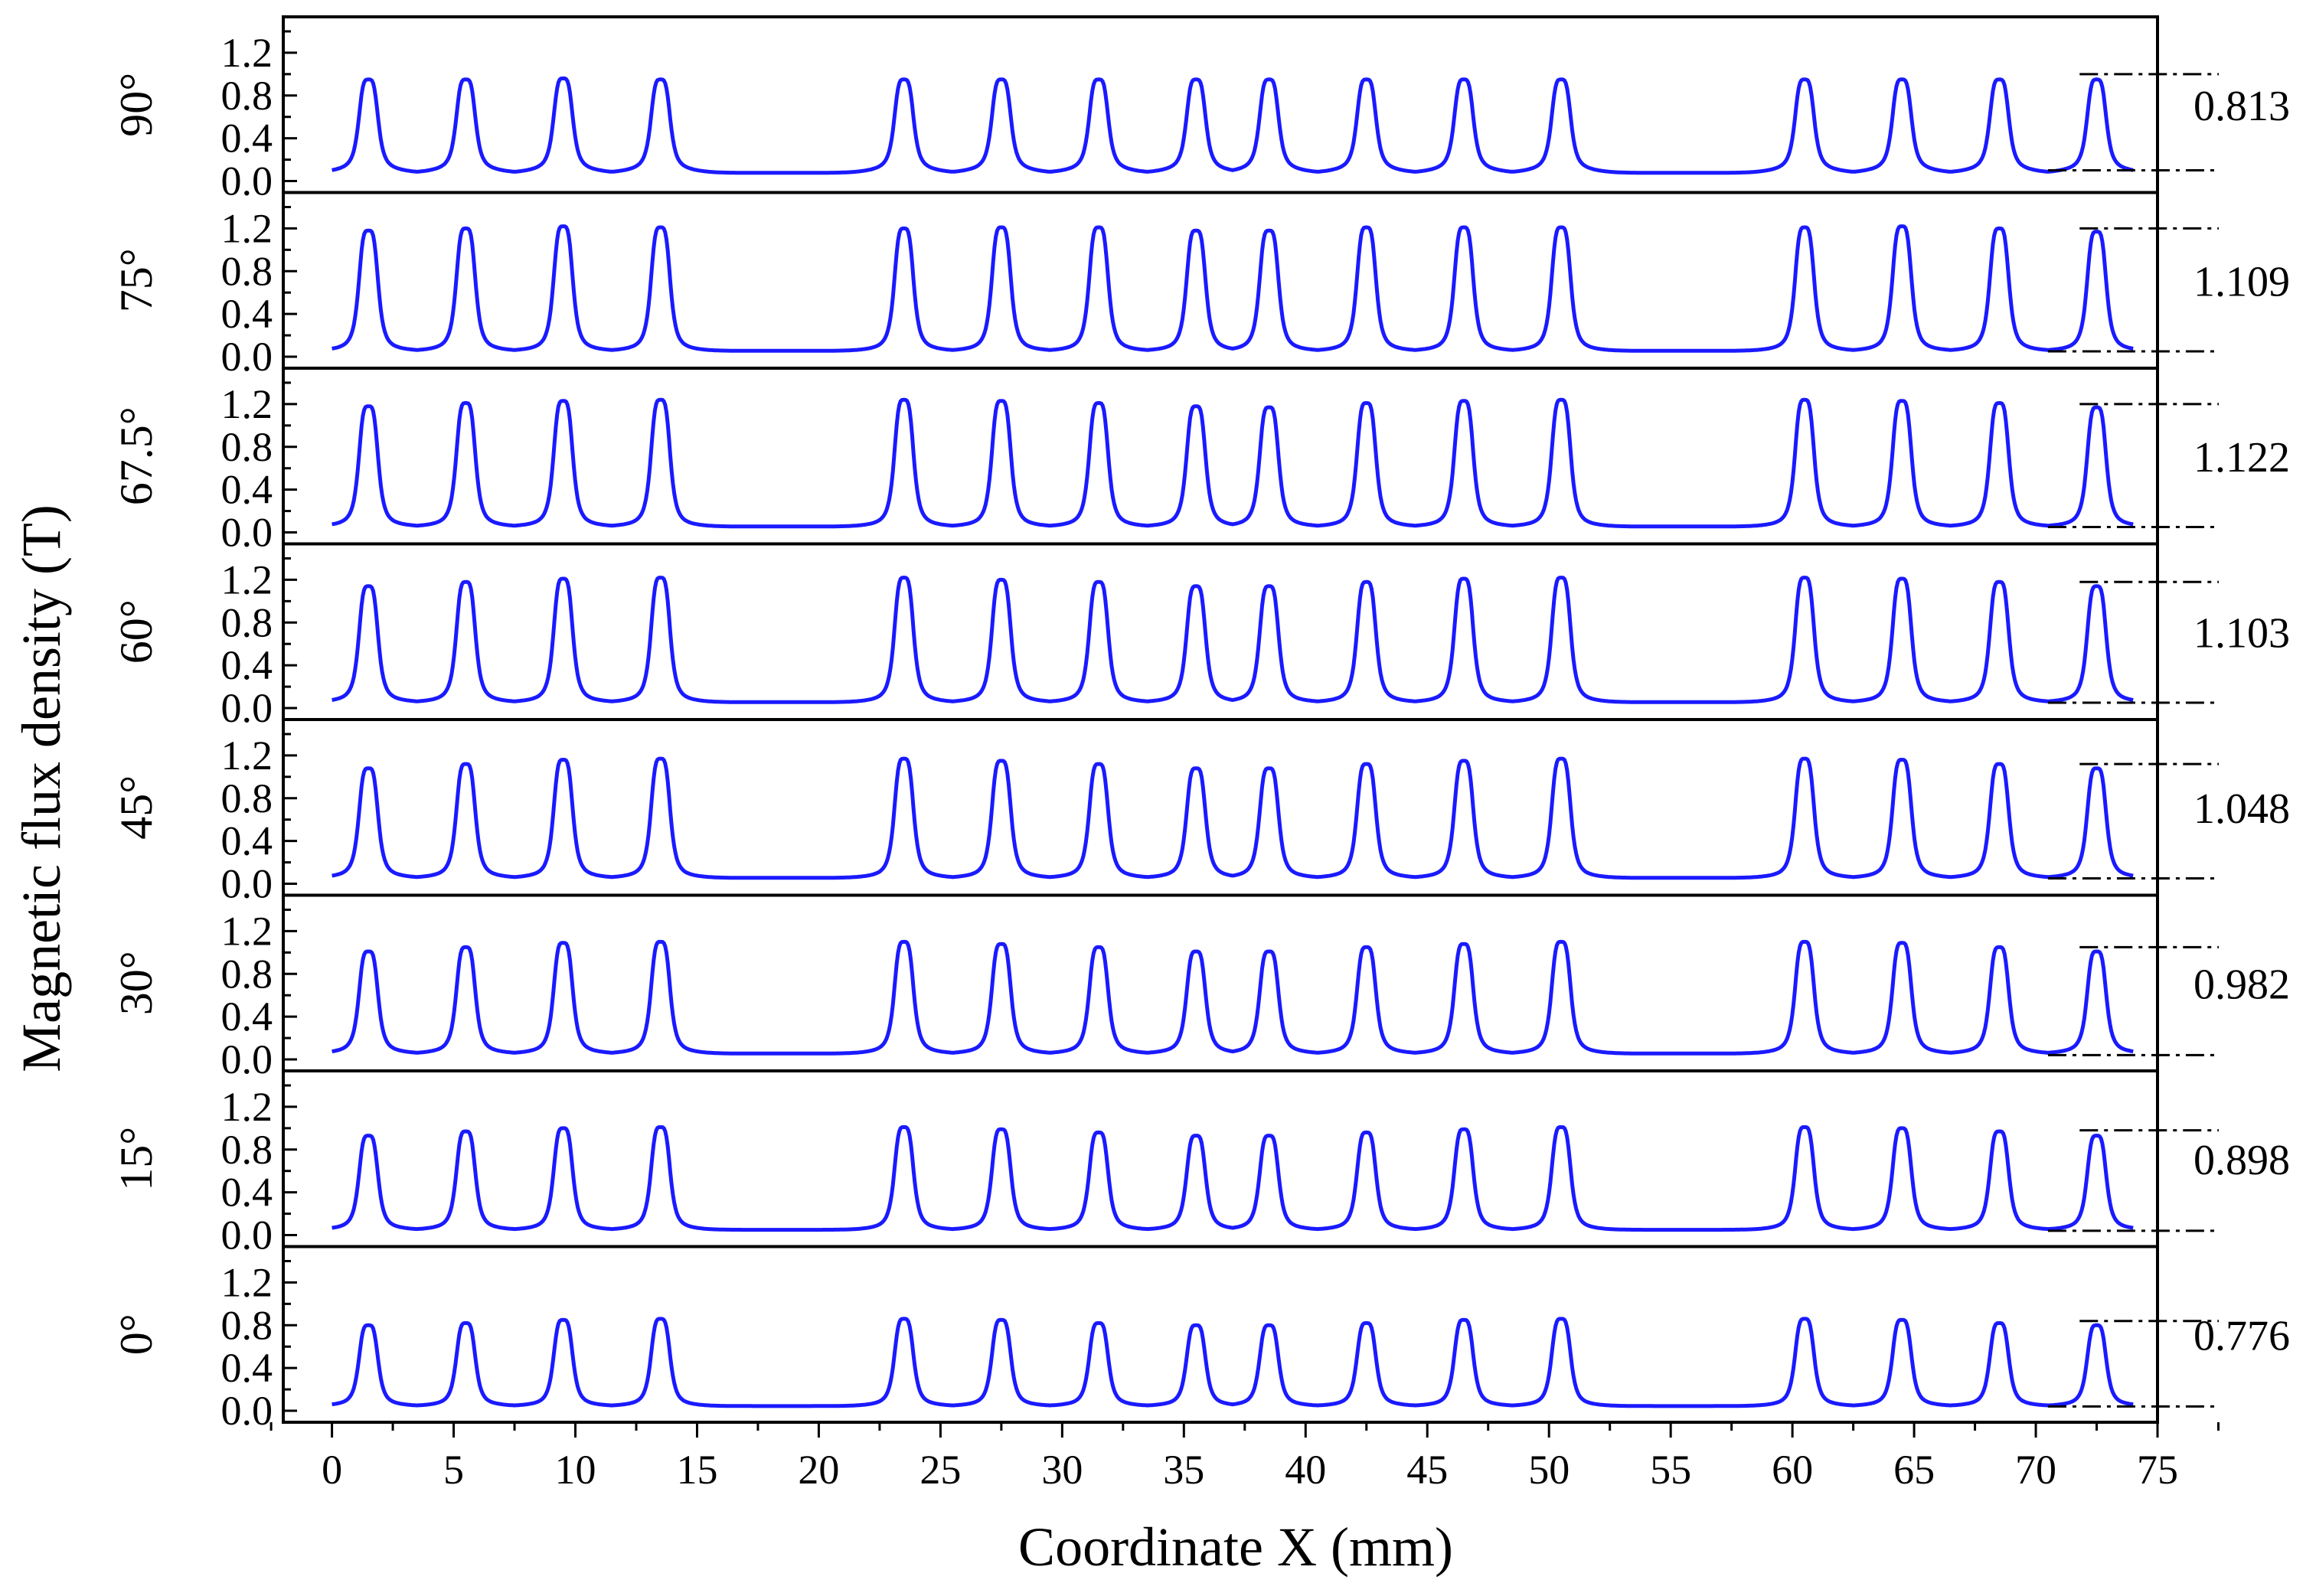  I want to click on amplitude-label: 0.898, so click(2242, 1160).